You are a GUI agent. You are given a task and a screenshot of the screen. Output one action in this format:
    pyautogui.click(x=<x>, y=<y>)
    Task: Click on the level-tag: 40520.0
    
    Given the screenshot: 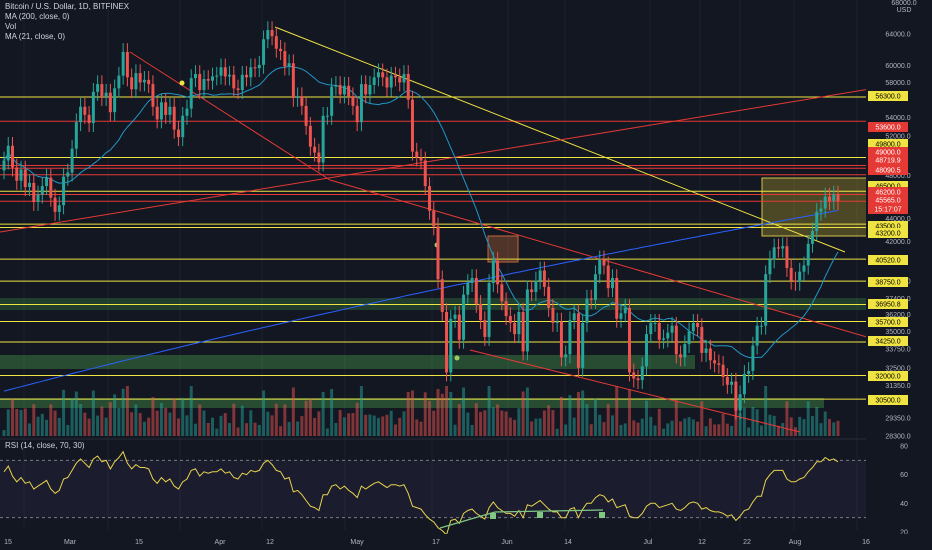 What is the action you would take?
    pyautogui.click(x=888, y=260)
    